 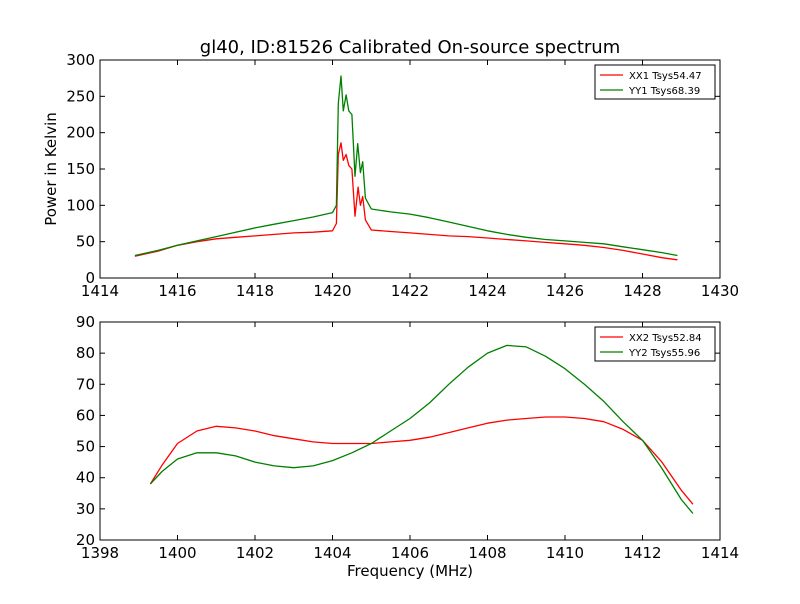 I want to click on y-tick-label: 300, so click(x=80, y=60).